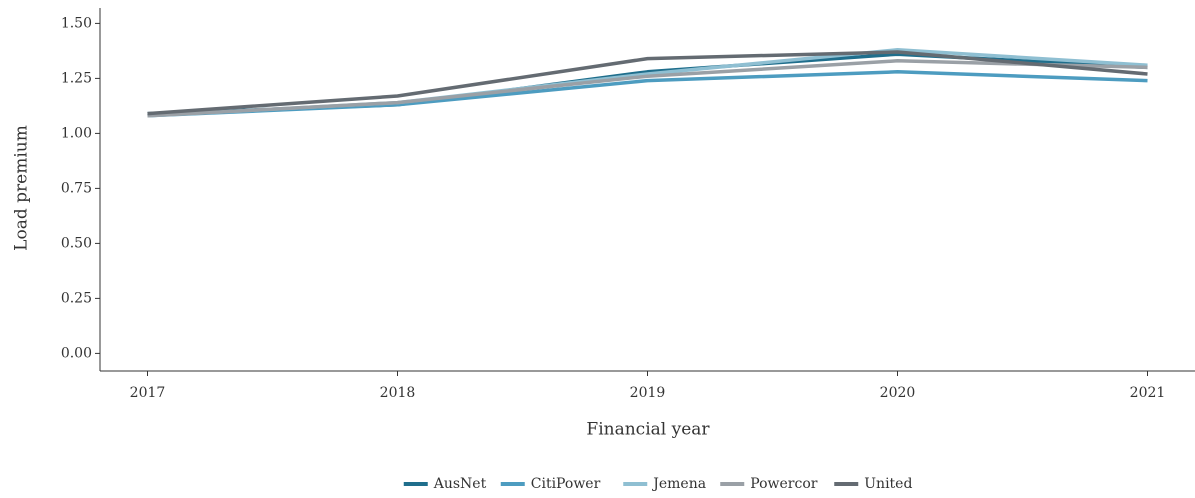 Image resolution: width=1195 pixels, height=498 pixels. I want to click on x-tick-label: 2018, so click(398, 393).